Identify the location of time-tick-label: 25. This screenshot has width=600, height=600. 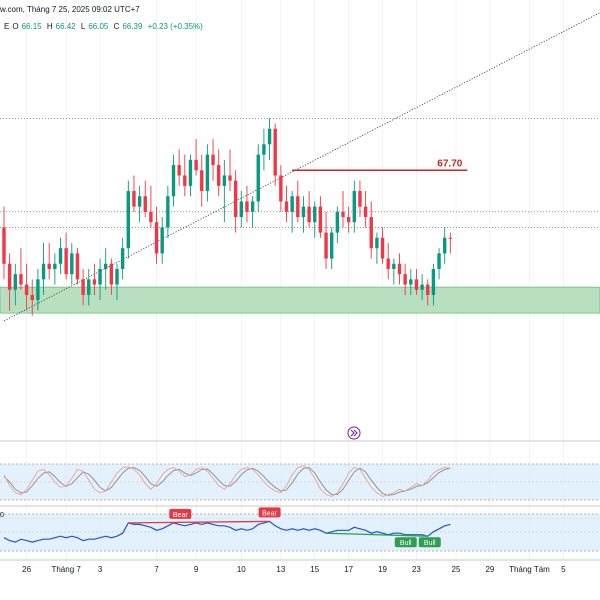
(456, 569).